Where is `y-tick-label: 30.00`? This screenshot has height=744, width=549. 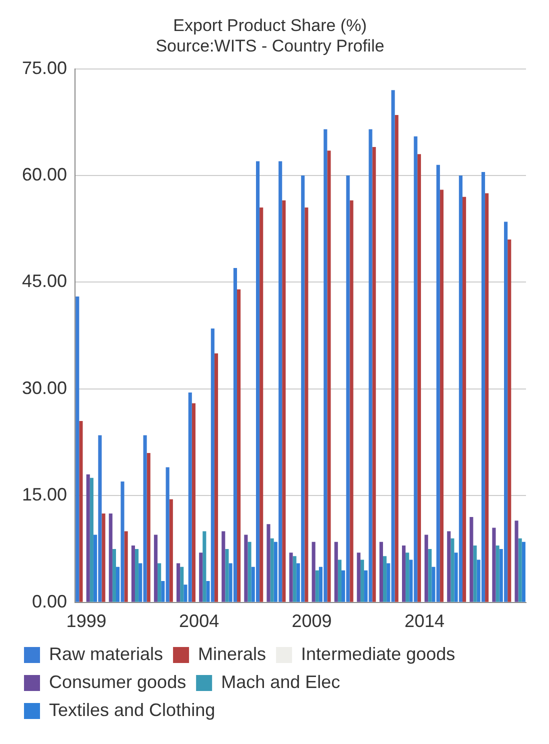 y-tick-label: 30.00 is located at coordinates (45, 388).